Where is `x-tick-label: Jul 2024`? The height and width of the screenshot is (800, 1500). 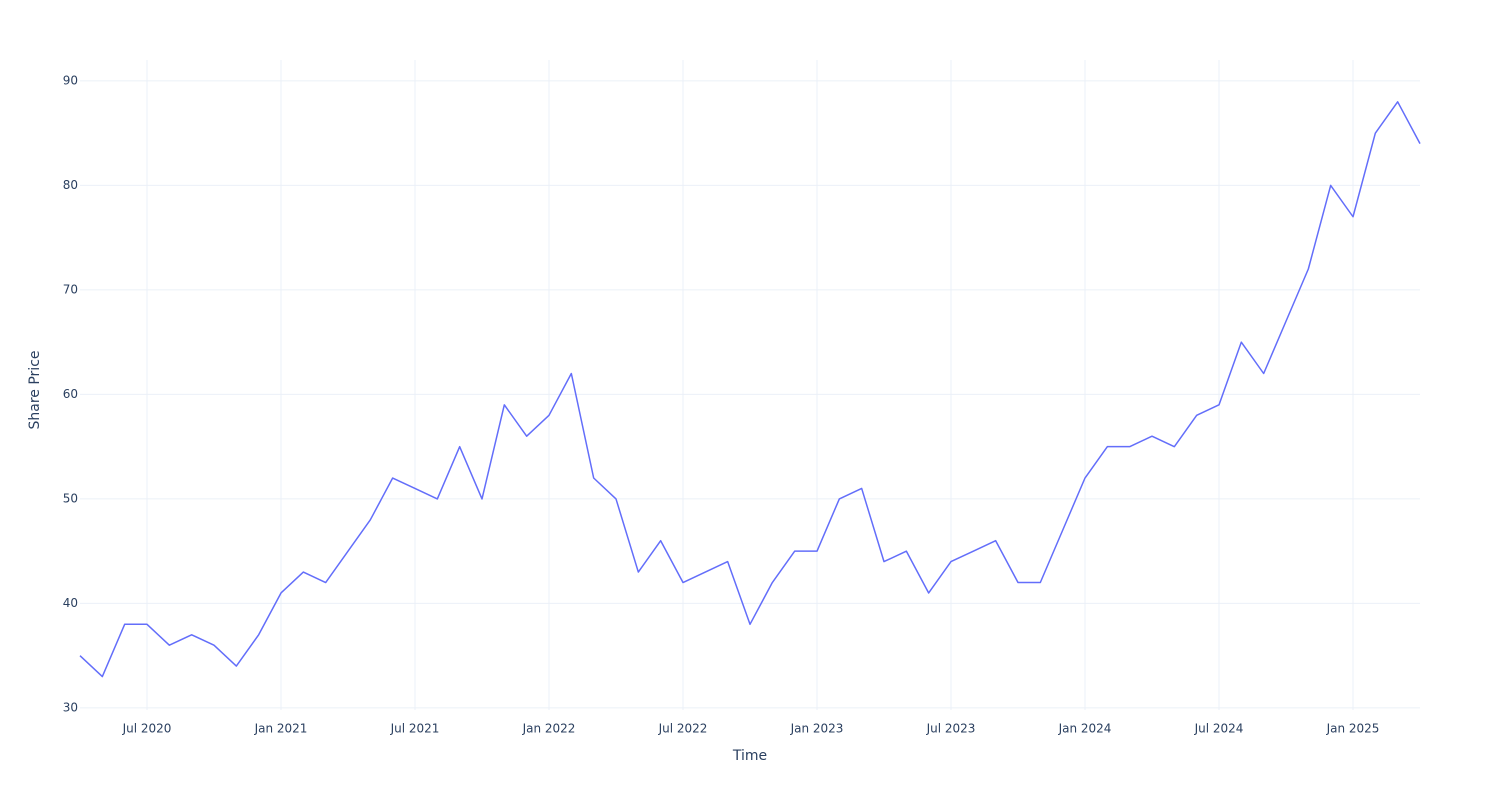
x-tick-label: Jul 2024 is located at coordinates (1219, 729).